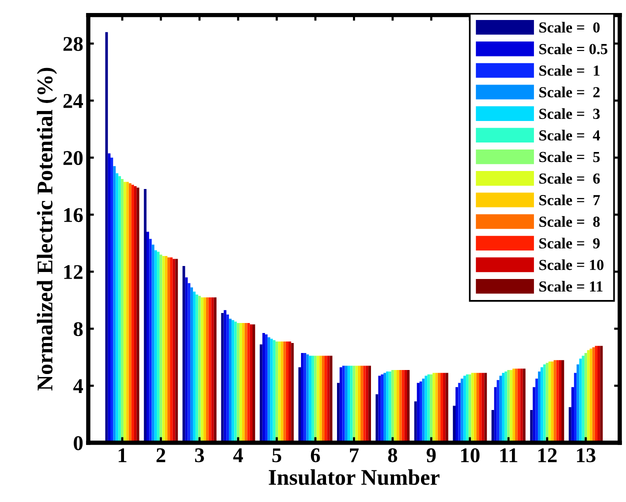  What do you see at coordinates (161, 455) in the screenshot?
I see `x-tick-label: 2` at bounding box center [161, 455].